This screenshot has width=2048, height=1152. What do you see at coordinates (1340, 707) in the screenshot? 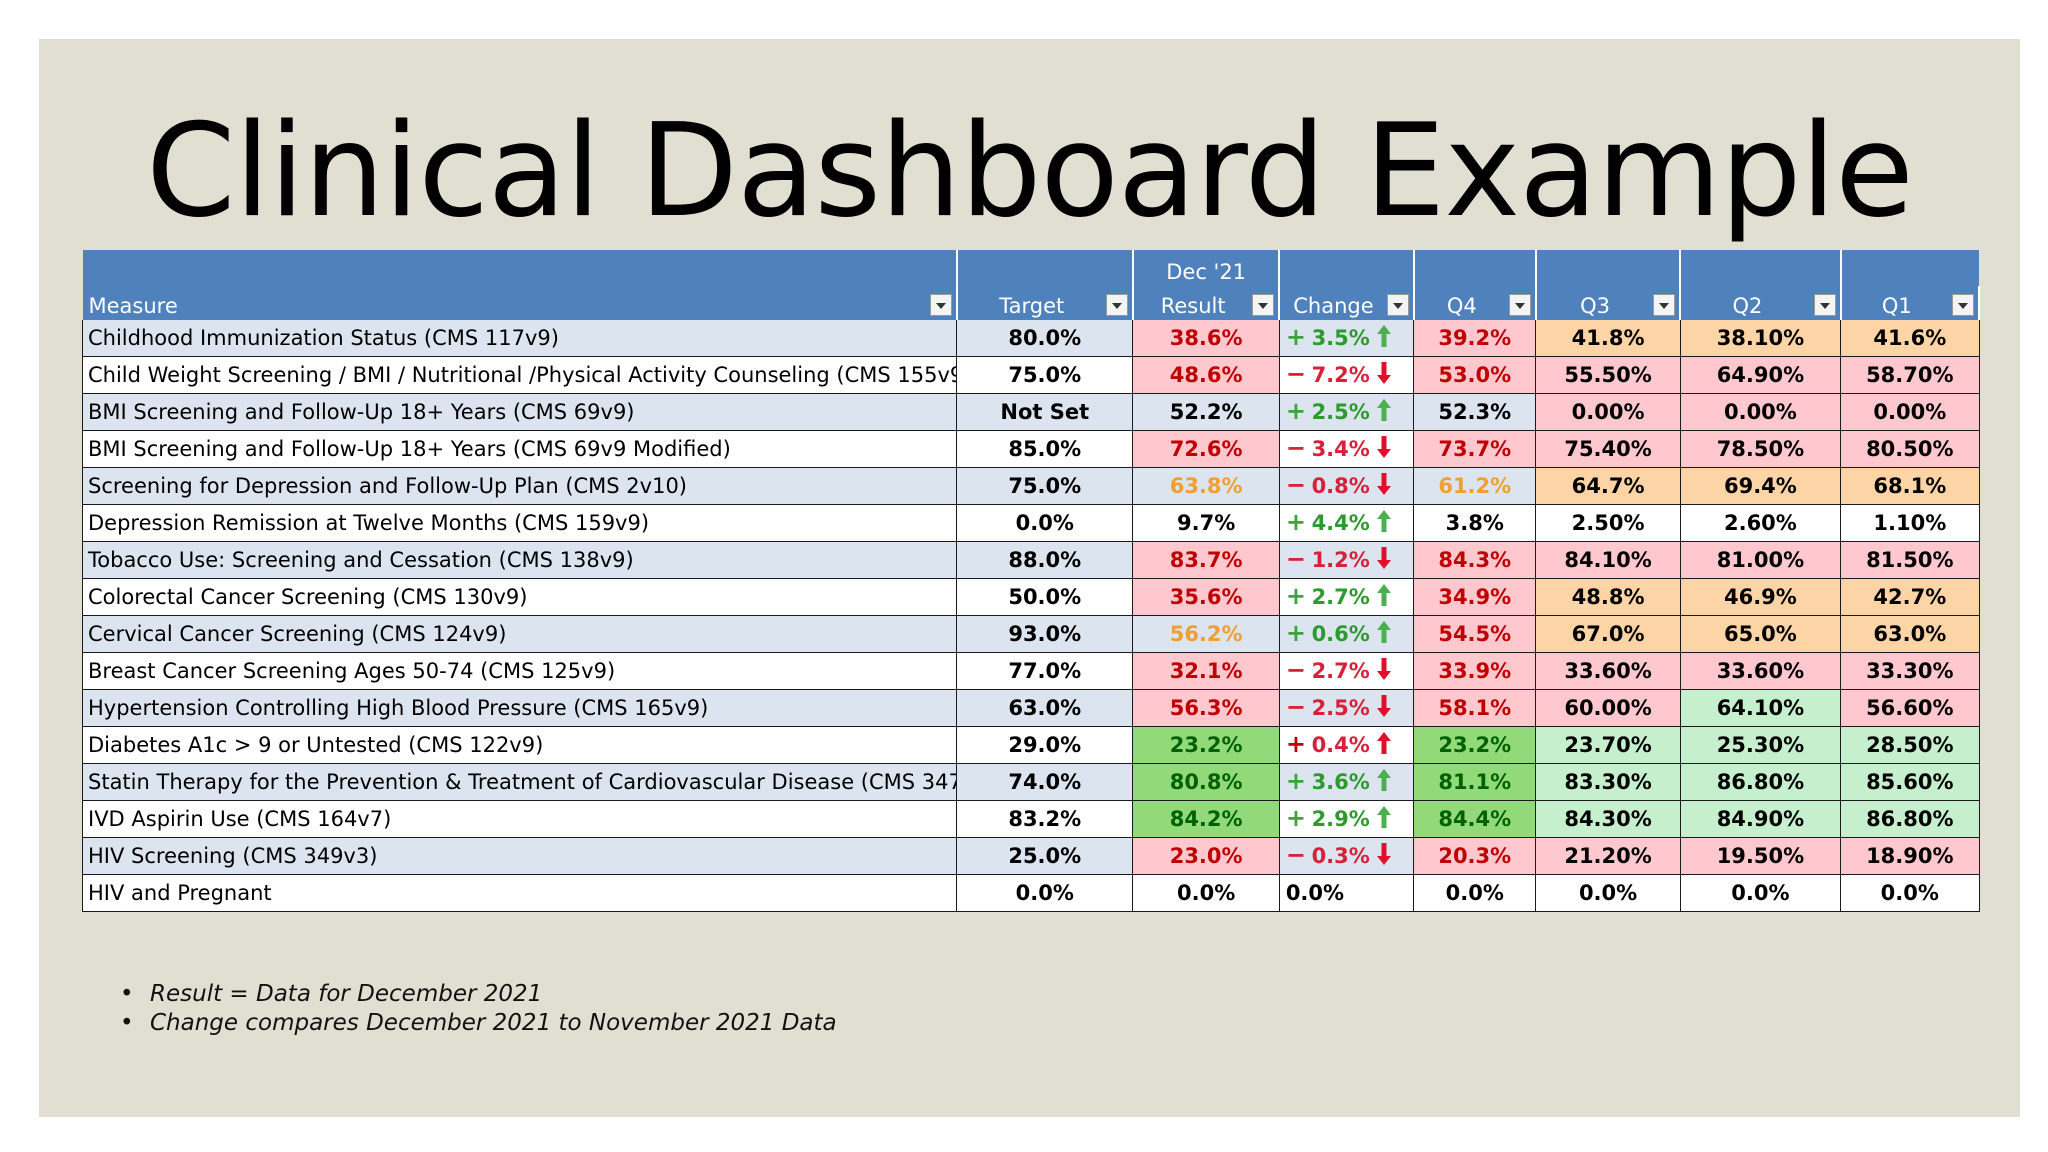
I see `change-value: 2.5%` at bounding box center [1340, 707].